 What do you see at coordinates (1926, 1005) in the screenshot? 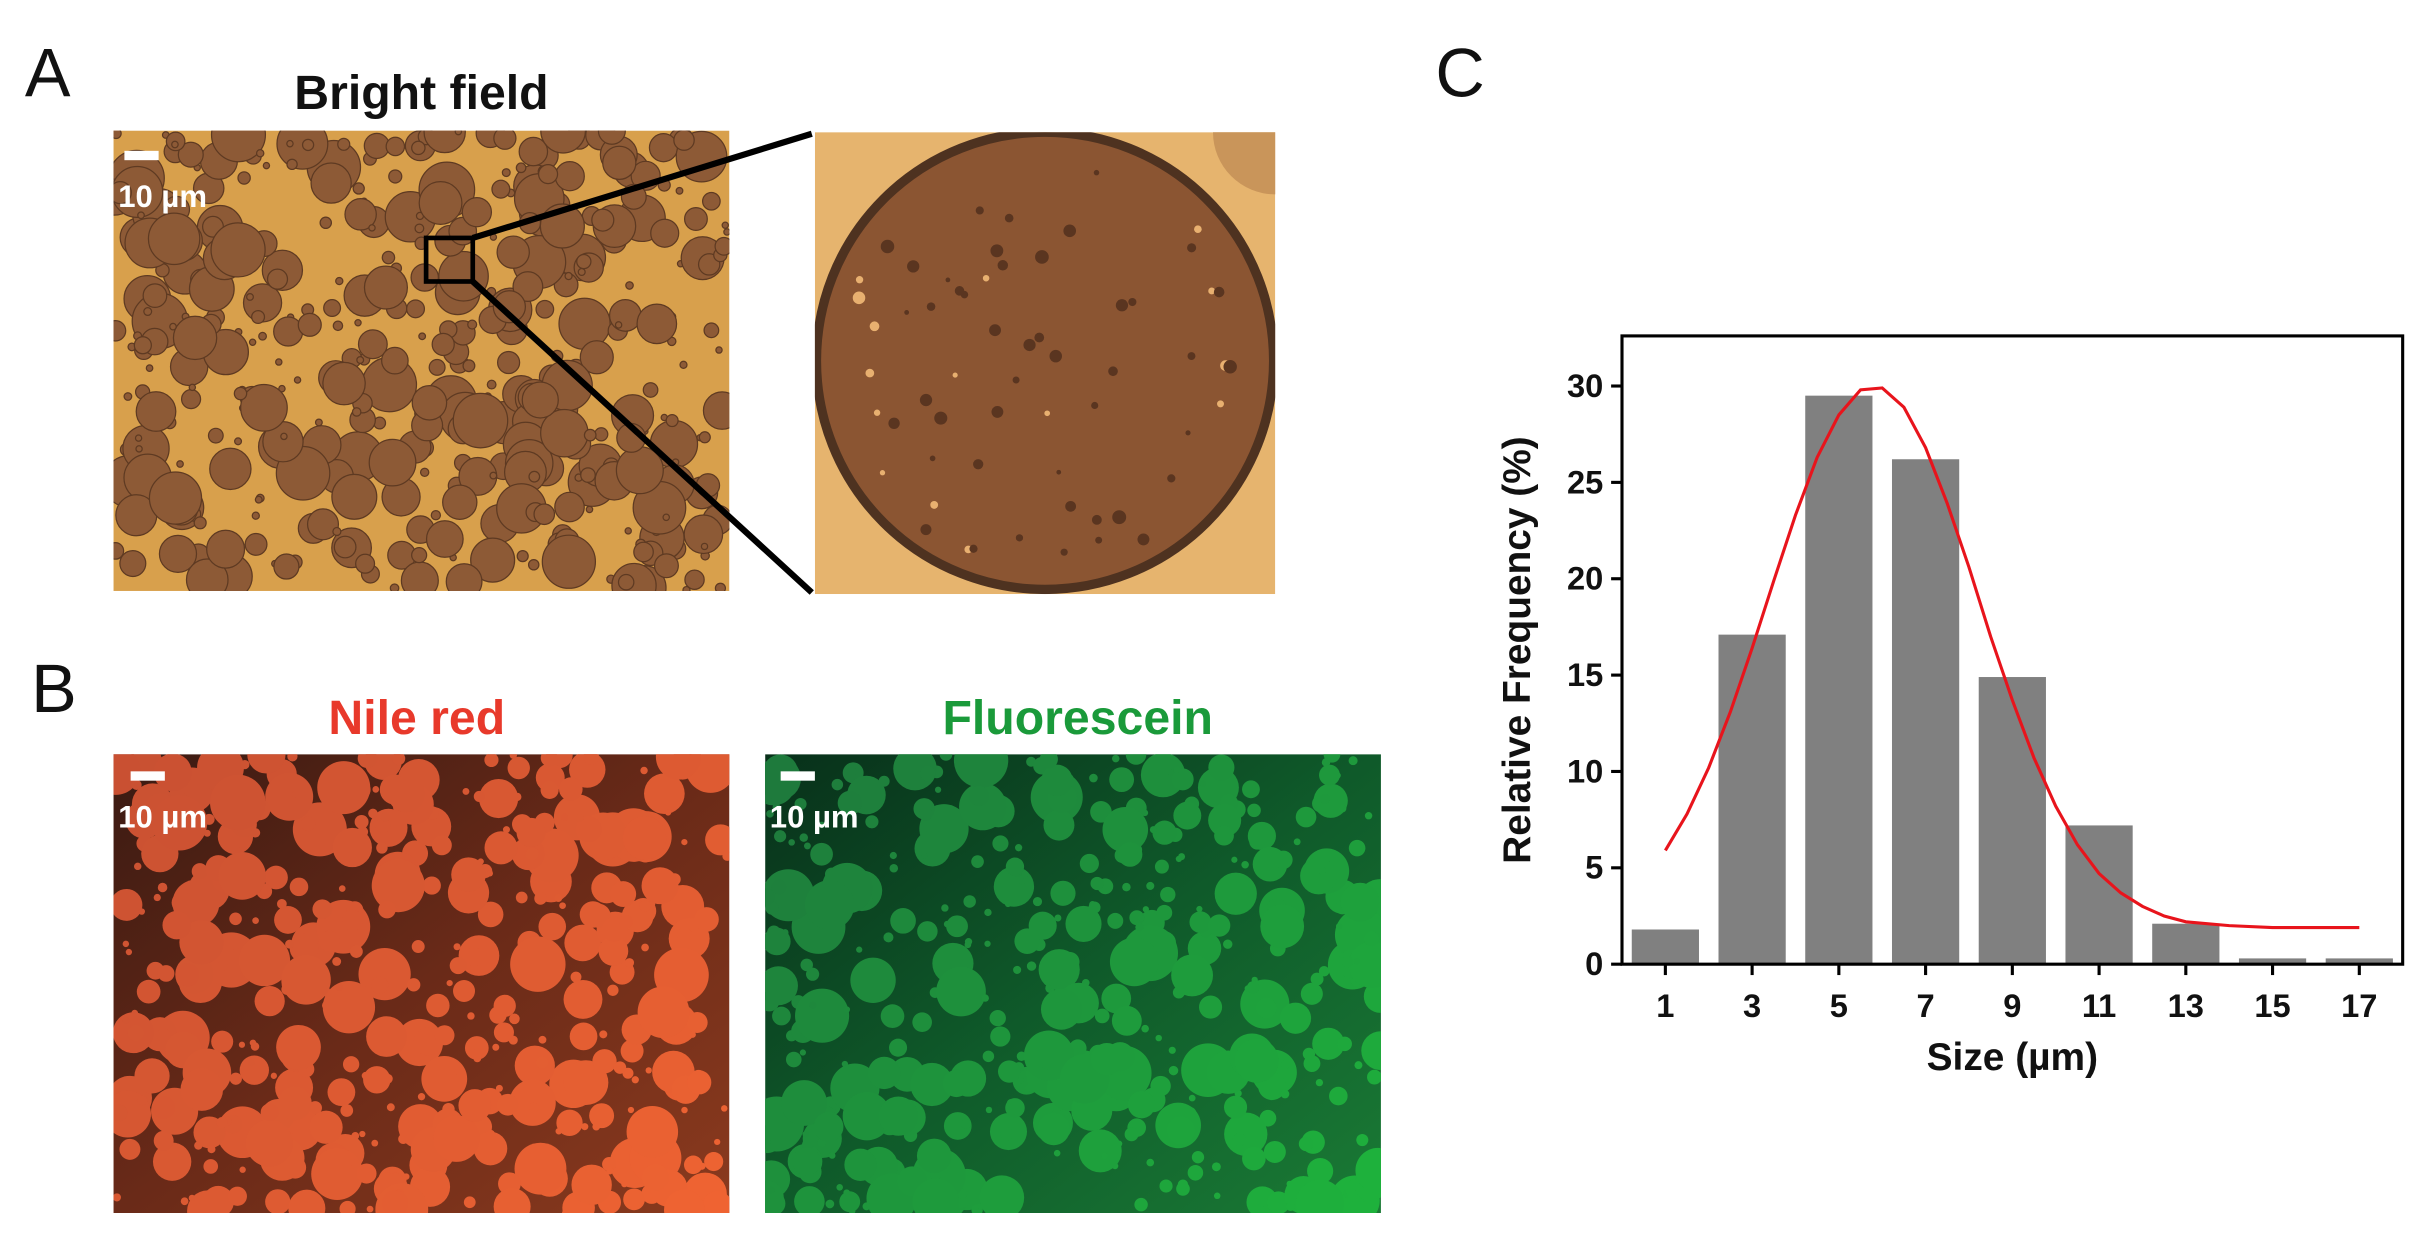
I see `x-tick-label: 7` at bounding box center [1926, 1005].